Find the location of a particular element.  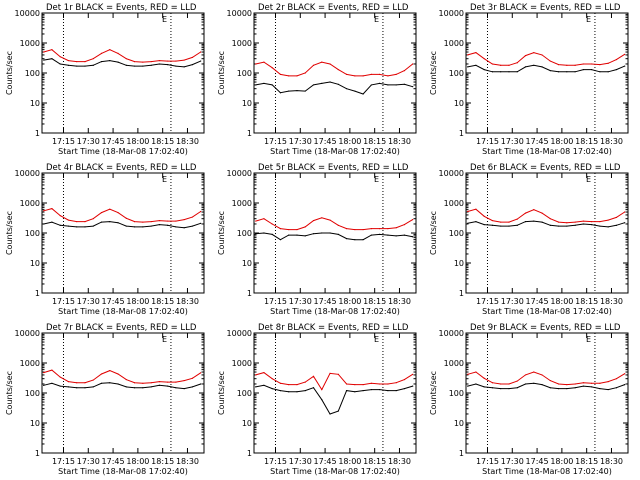

panel-title: Det 6r BLACK = Events, RED = LLD is located at coordinates (545, 168).